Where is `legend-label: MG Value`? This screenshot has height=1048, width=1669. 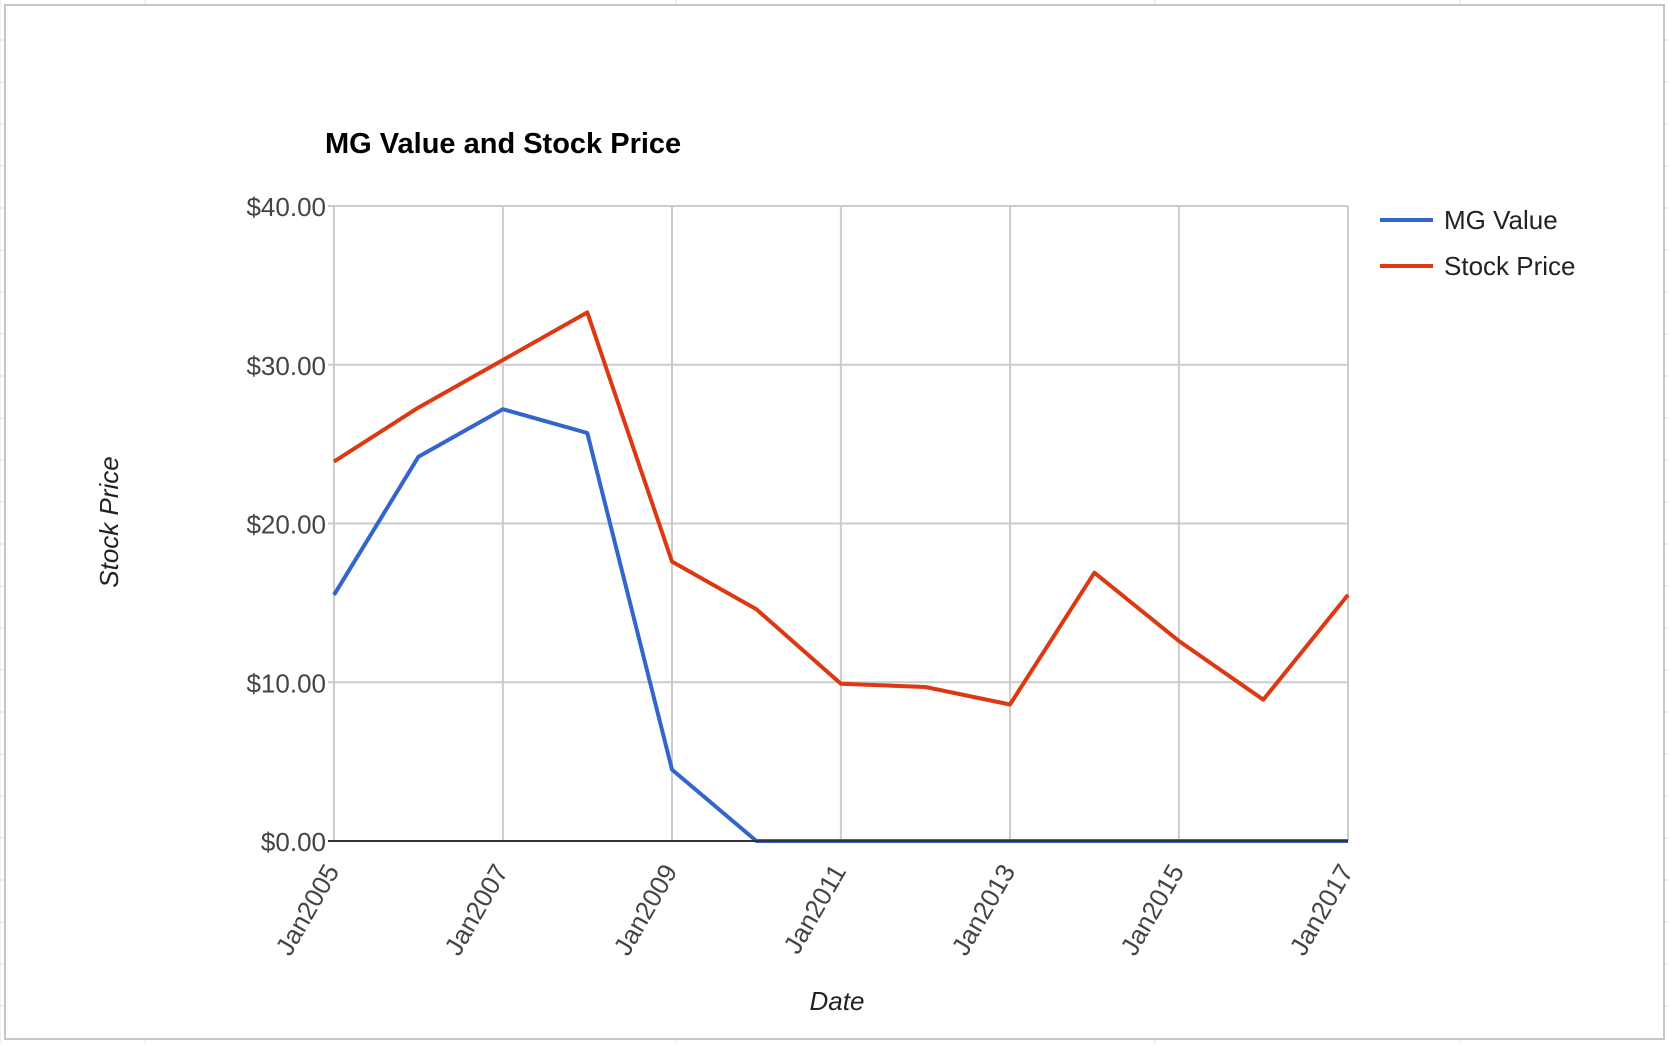 legend-label: MG Value is located at coordinates (1501, 220).